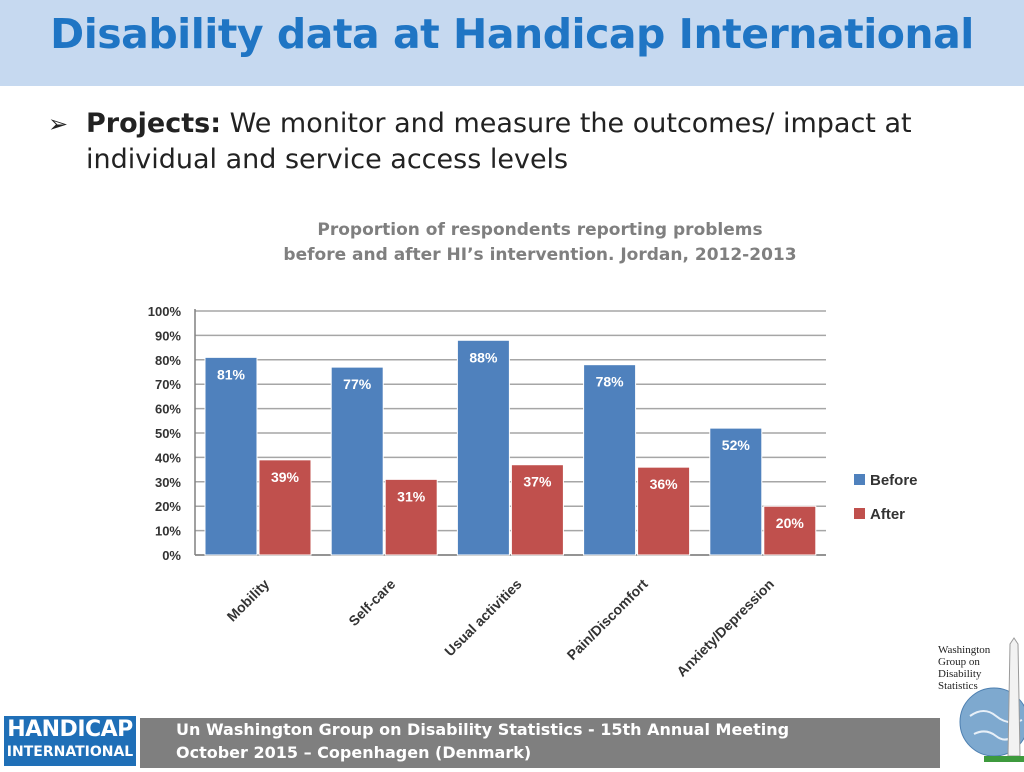 The image size is (1024, 772). I want to click on y-tick-label: 80%, so click(168, 360).